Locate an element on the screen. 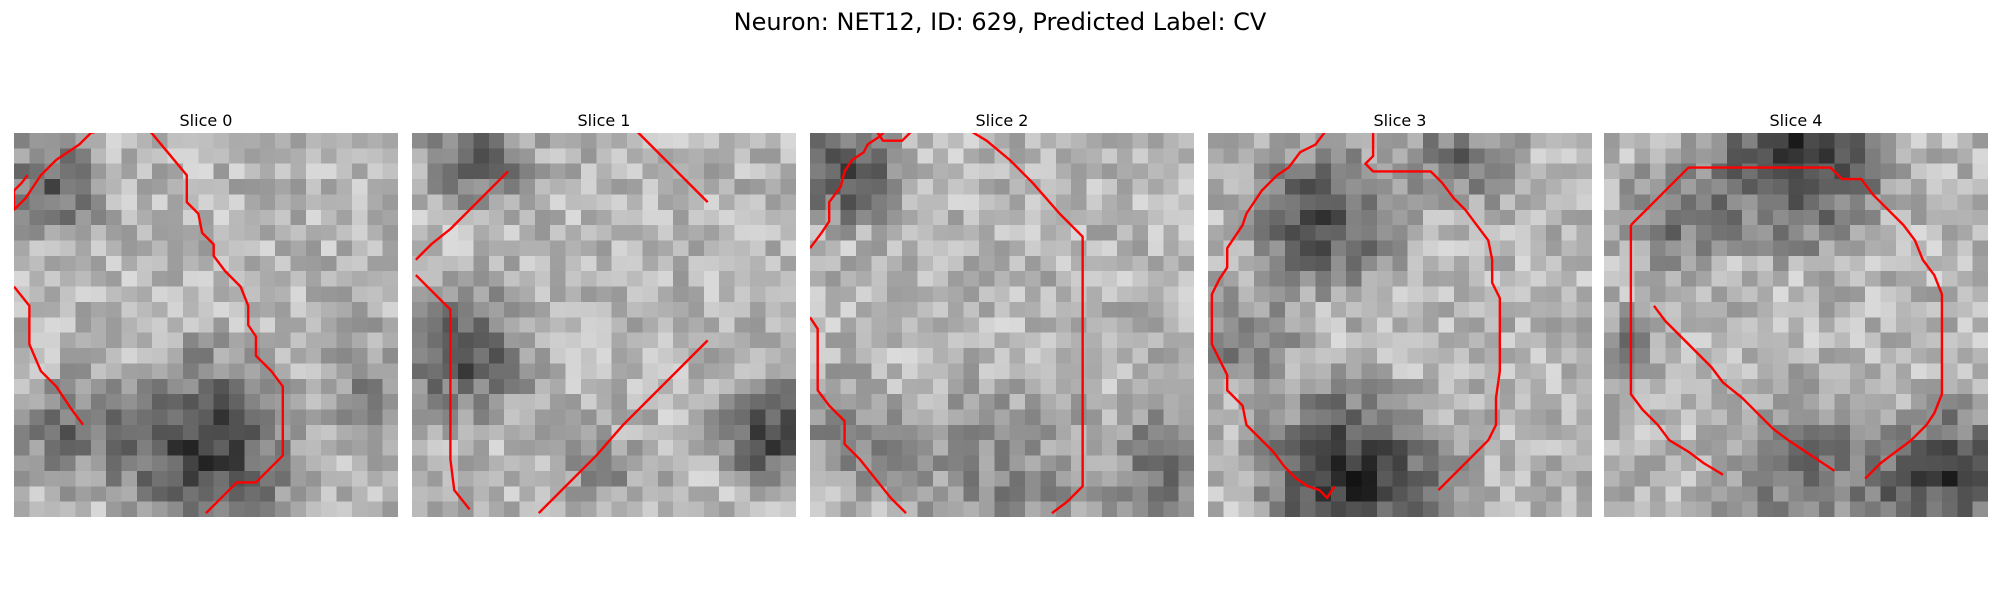  slice-title-2: Slice 2 is located at coordinates (1002, 120).